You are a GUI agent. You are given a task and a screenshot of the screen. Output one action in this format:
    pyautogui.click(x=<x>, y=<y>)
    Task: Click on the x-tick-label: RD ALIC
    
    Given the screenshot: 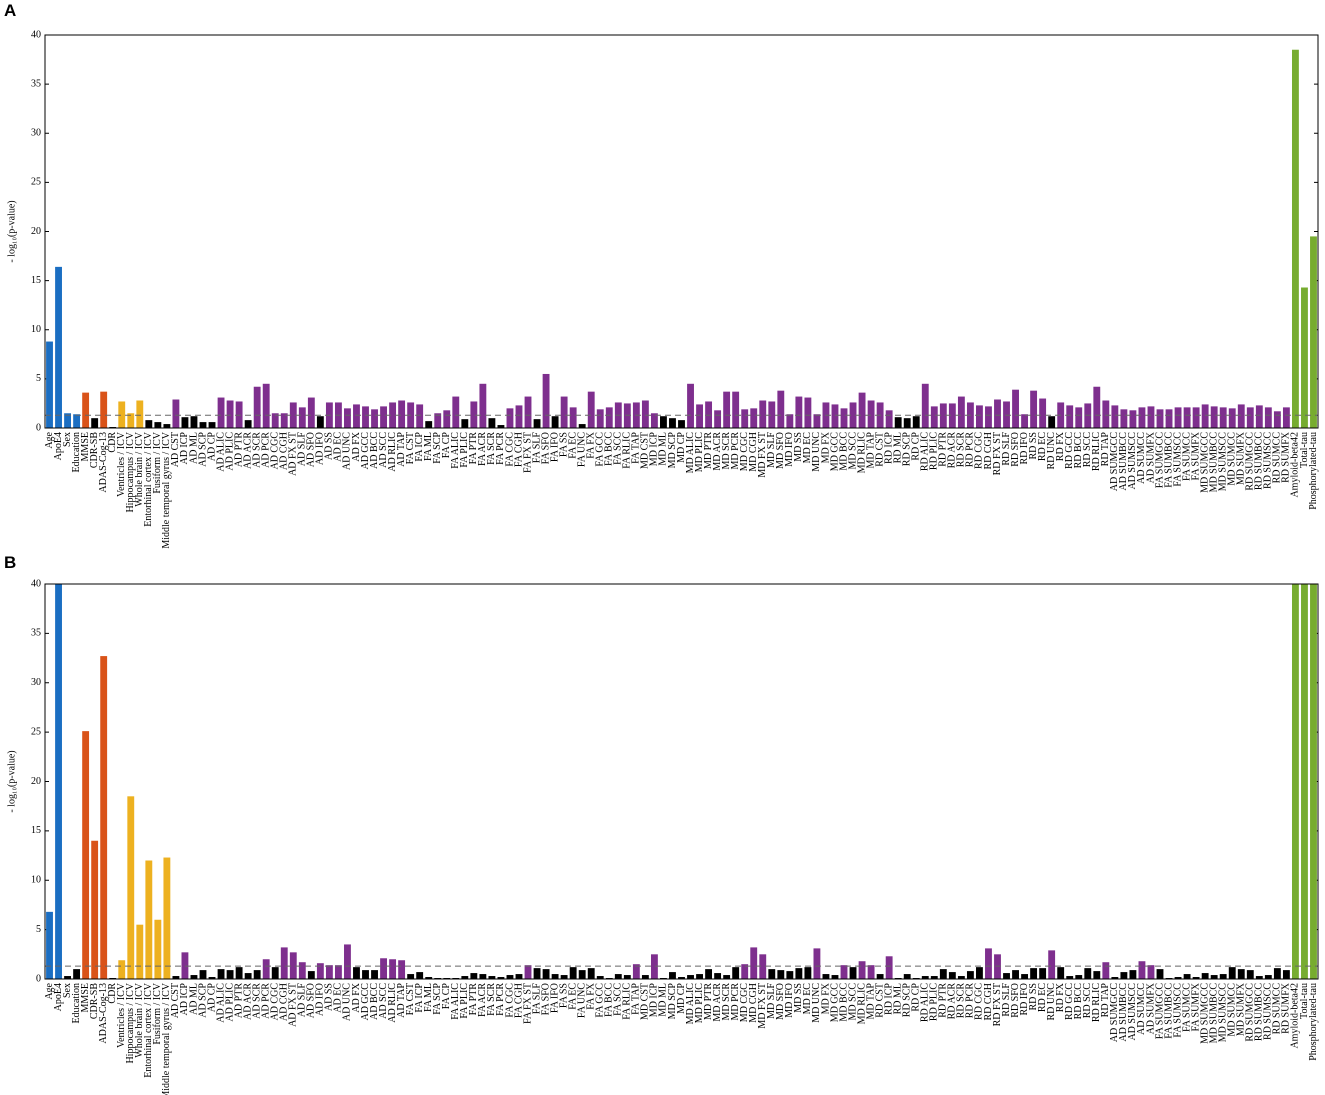 What is the action you would take?
    pyautogui.click(x=925, y=1003)
    